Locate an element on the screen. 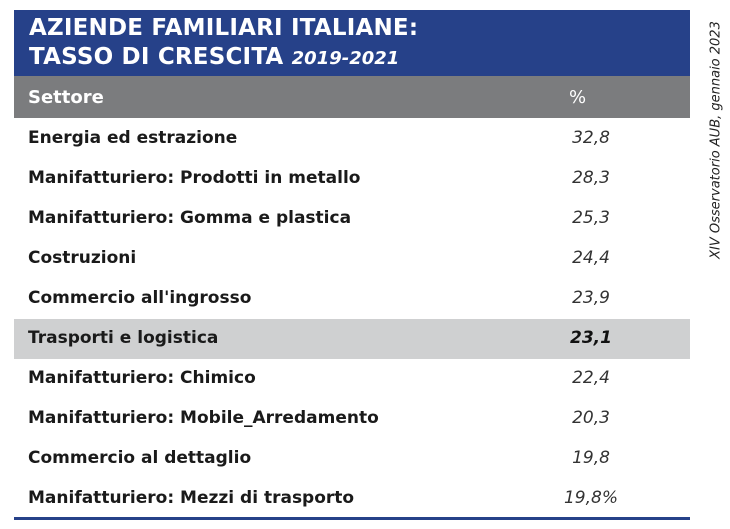  column-header-row: Settore % is located at coordinates (352, 97).